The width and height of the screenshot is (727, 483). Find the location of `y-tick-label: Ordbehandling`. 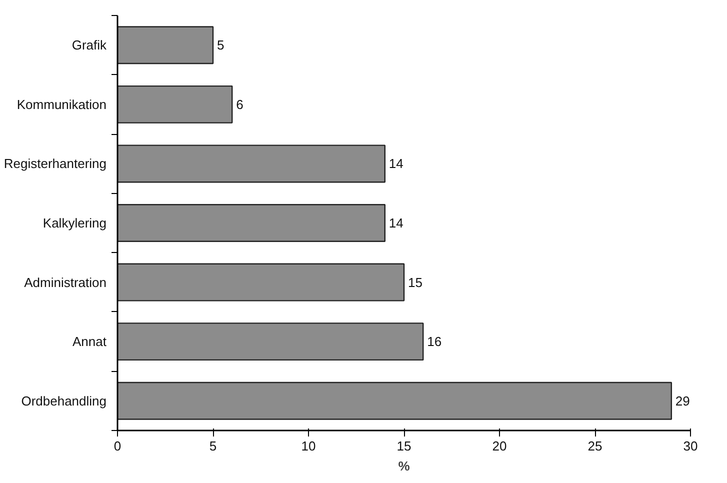

y-tick-label: Ordbehandling is located at coordinates (64, 400).